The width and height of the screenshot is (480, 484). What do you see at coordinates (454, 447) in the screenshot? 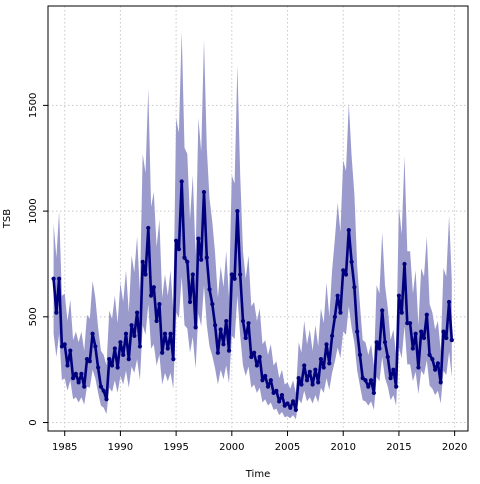
I see `x-tick-label: 2020` at bounding box center [454, 447].